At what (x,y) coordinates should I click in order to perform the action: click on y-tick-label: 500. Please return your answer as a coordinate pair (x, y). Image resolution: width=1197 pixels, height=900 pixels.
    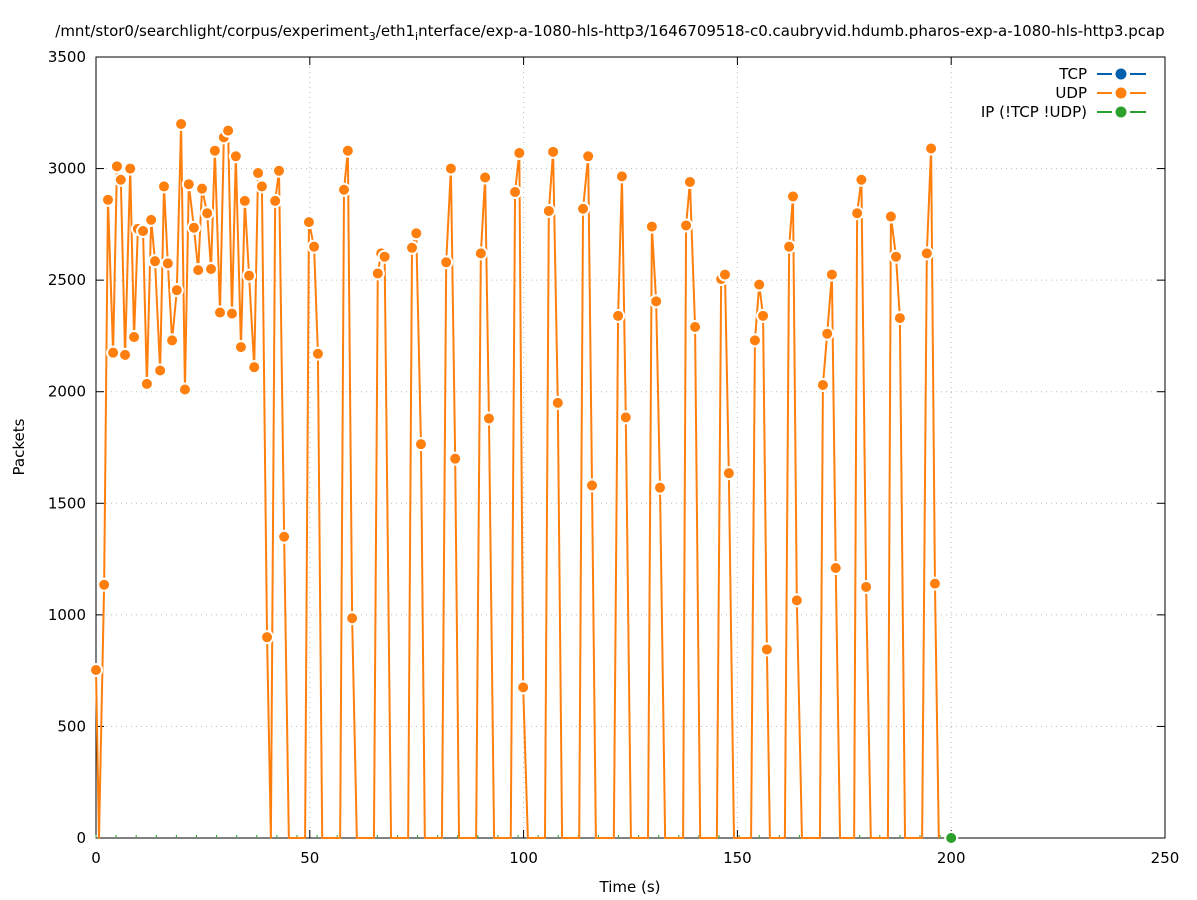
    Looking at the image, I should click on (71, 726).